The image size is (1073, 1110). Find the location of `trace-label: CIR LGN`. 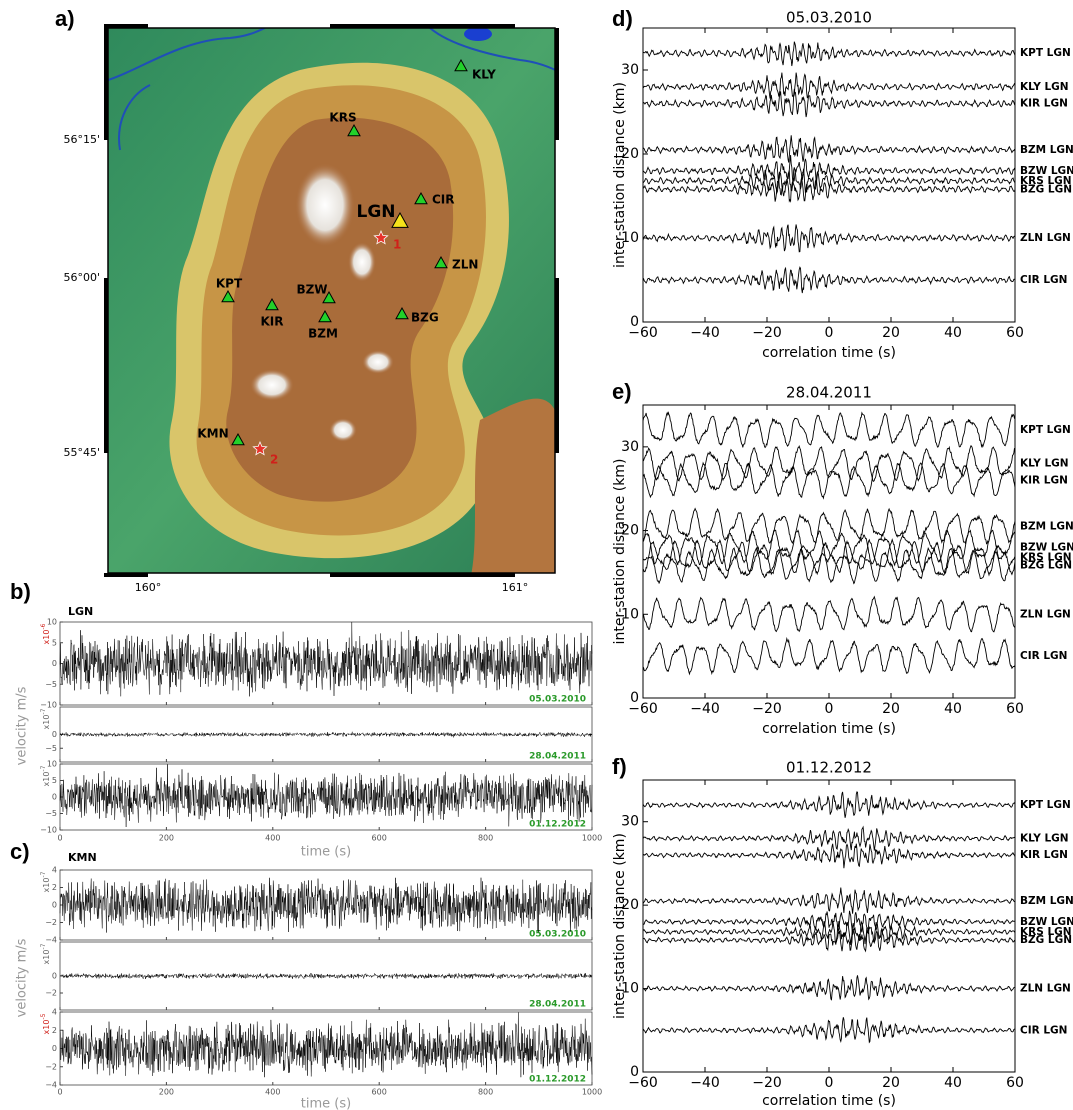

trace-label: CIR LGN is located at coordinates (1043, 1030).